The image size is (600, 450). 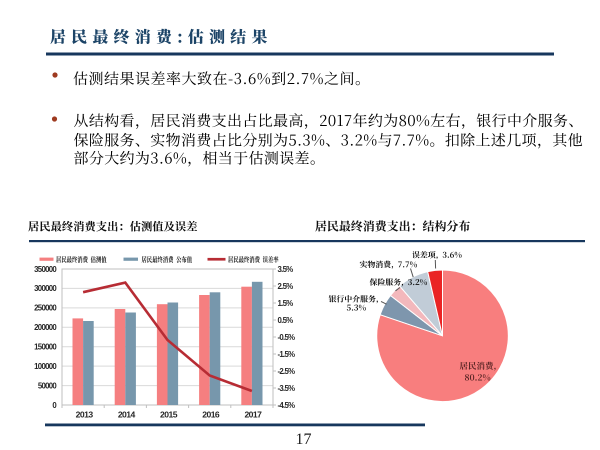 I want to click on svg-text: 0, so click(x=54, y=405).